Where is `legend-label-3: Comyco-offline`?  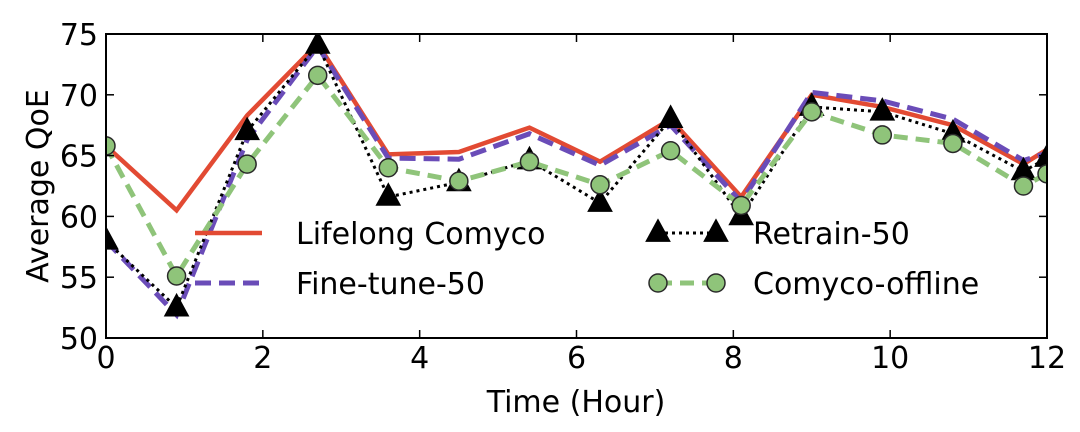 legend-label-3: Comyco-offline is located at coordinates (866, 284).